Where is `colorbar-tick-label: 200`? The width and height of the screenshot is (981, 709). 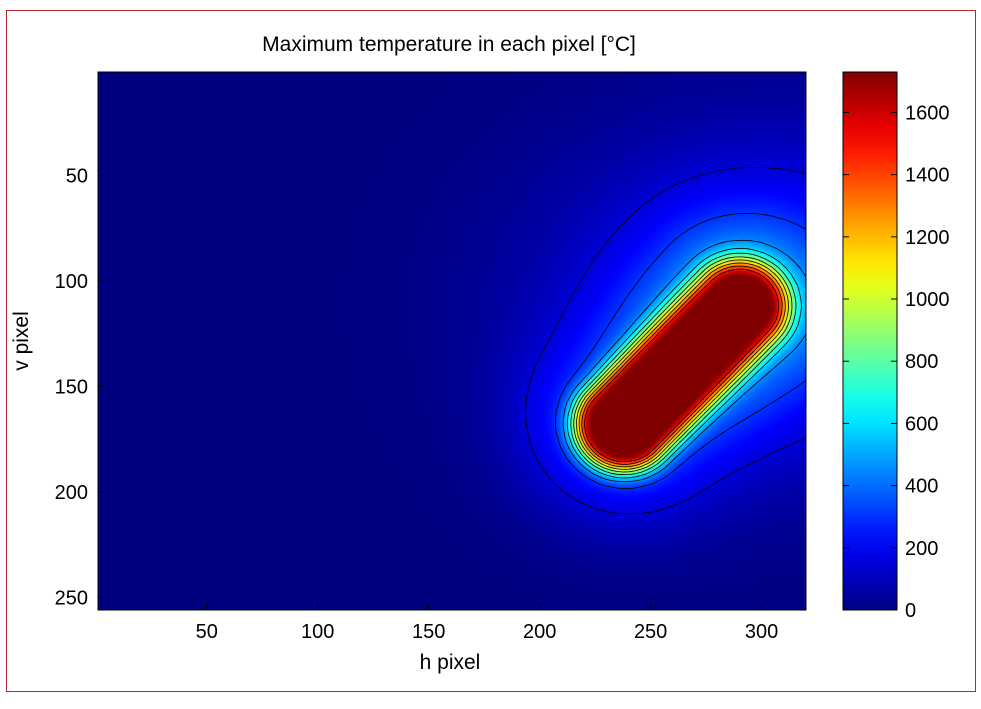
colorbar-tick-label: 200 is located at coordinates (921, 549).